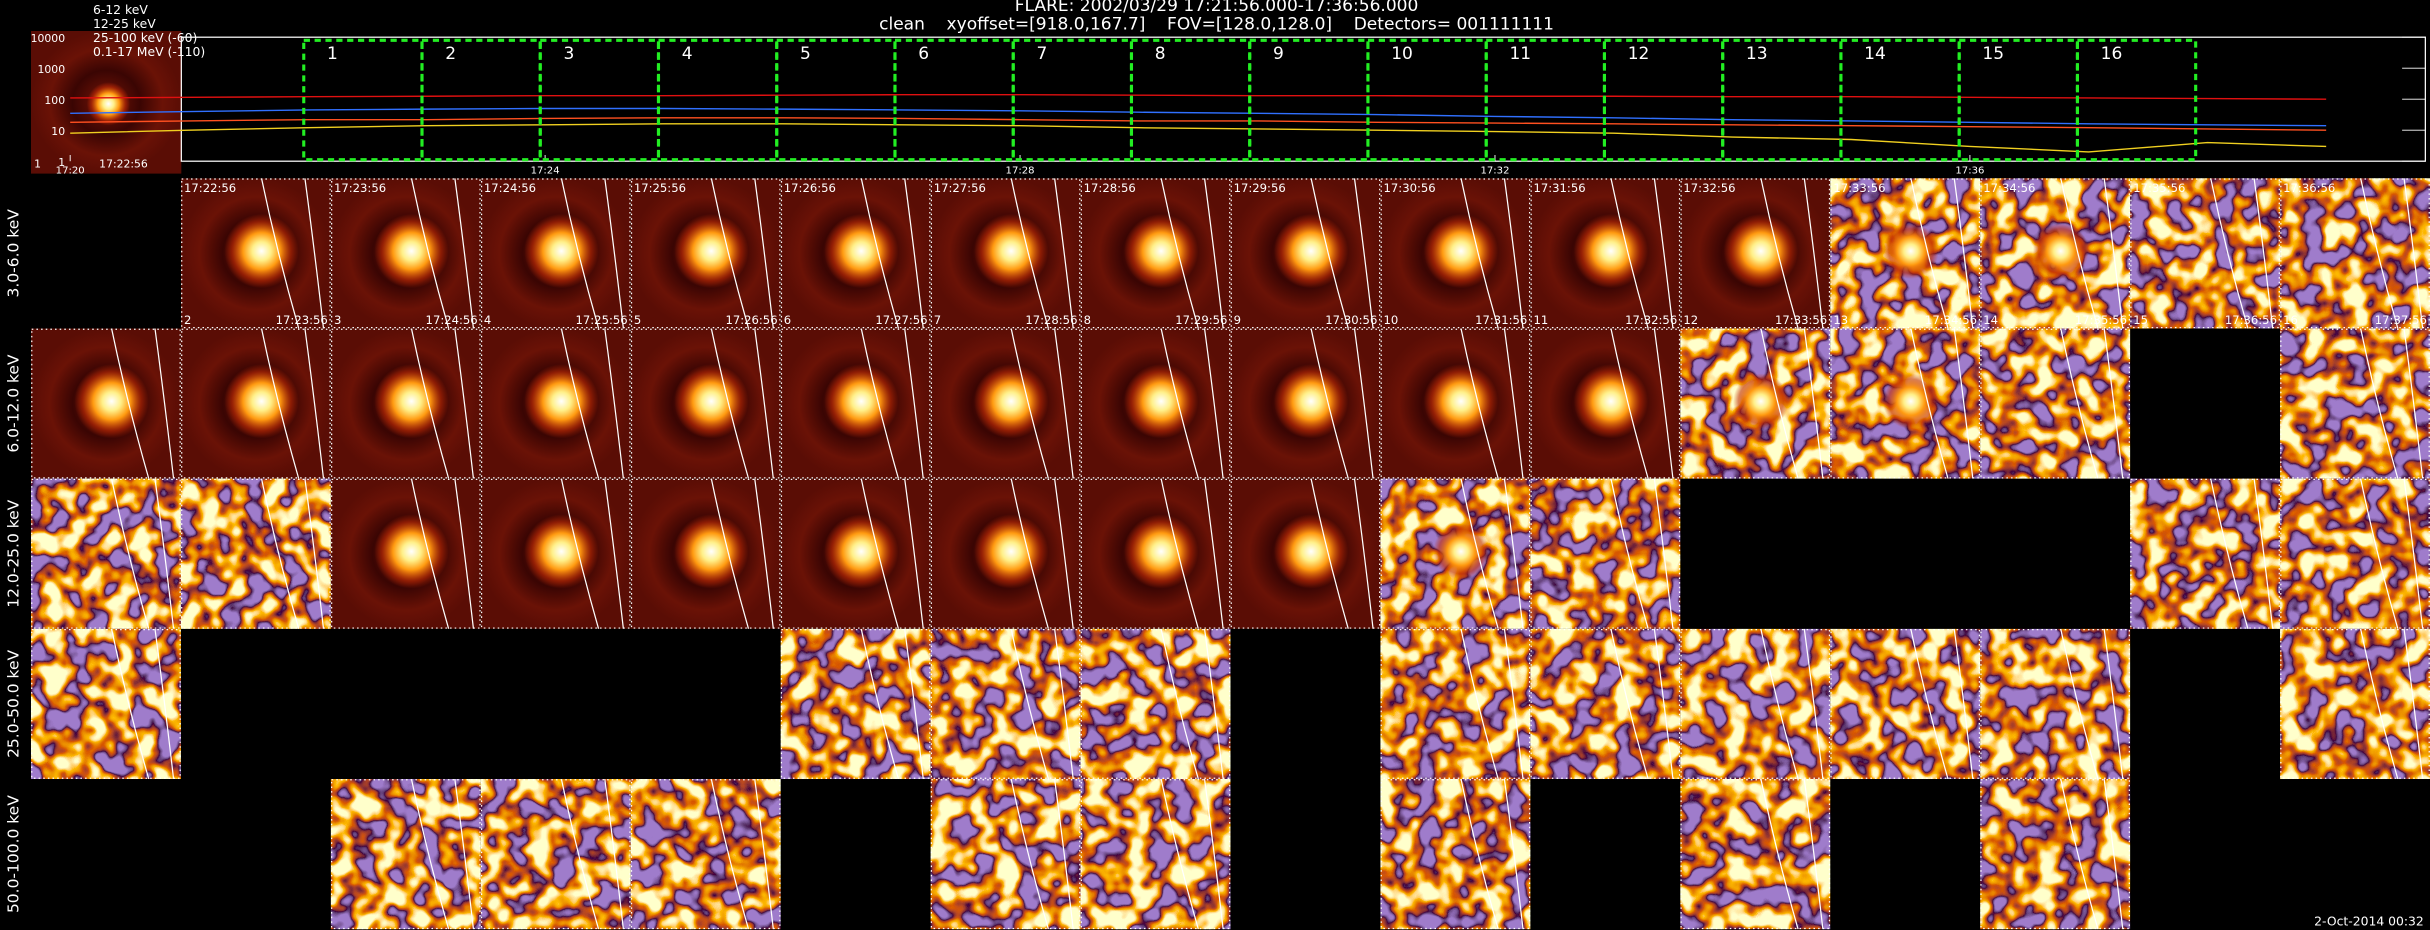 Image resolution: width=2430 pixels, height=930 pixels. Describe the element at coordinates (54, 100) in the screenshot. I see `y-tick-label: 100` at that location.